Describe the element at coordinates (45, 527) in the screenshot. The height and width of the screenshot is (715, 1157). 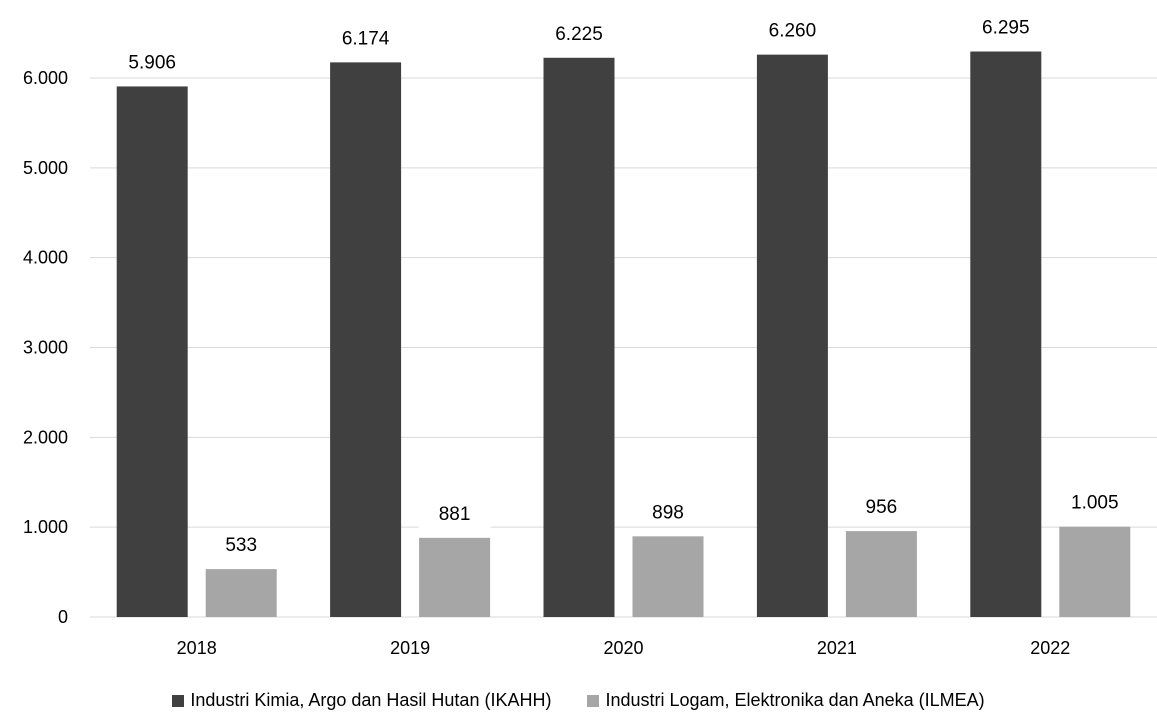
I see `y-tick-label: 1.000` at that location.